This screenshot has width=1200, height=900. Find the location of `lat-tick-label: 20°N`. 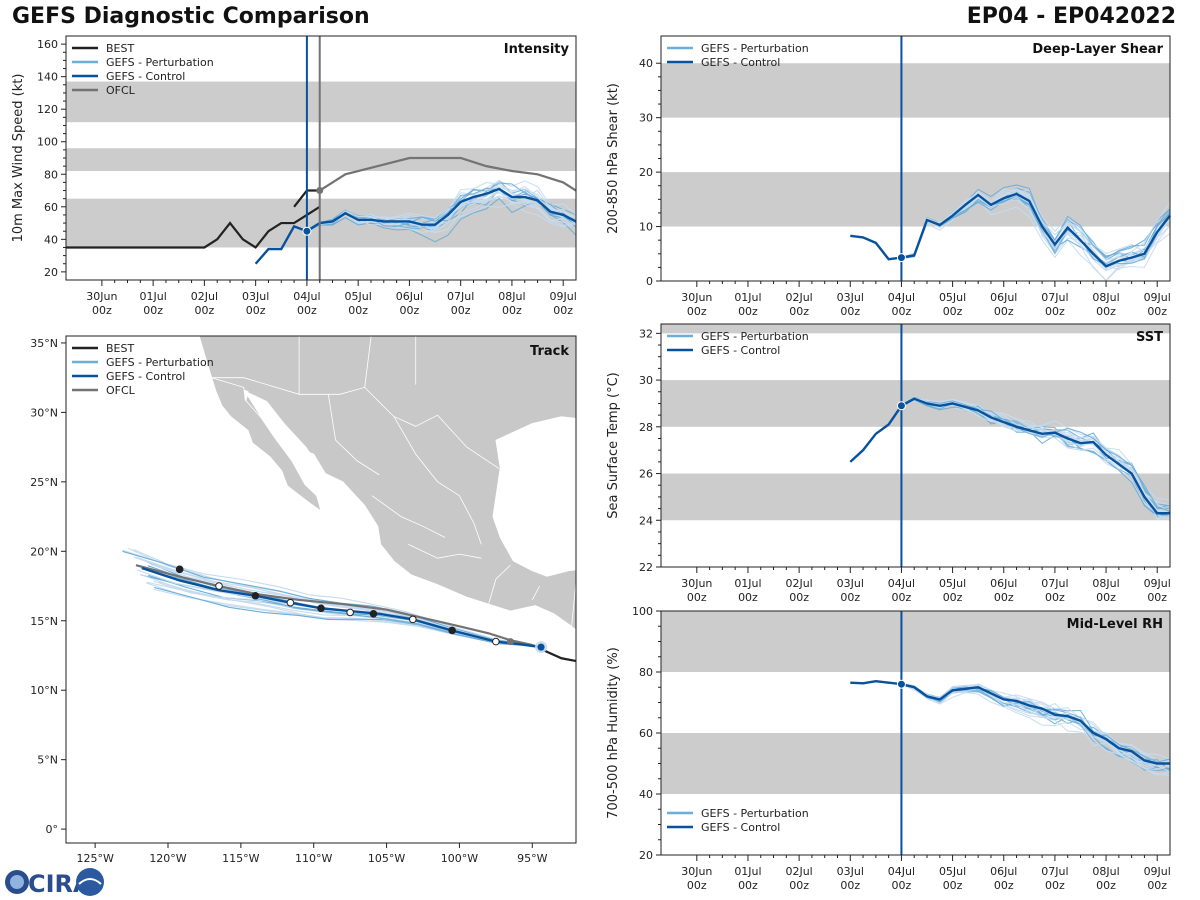

lat-tick-label: 20°N is located at coordinates (44, 551).